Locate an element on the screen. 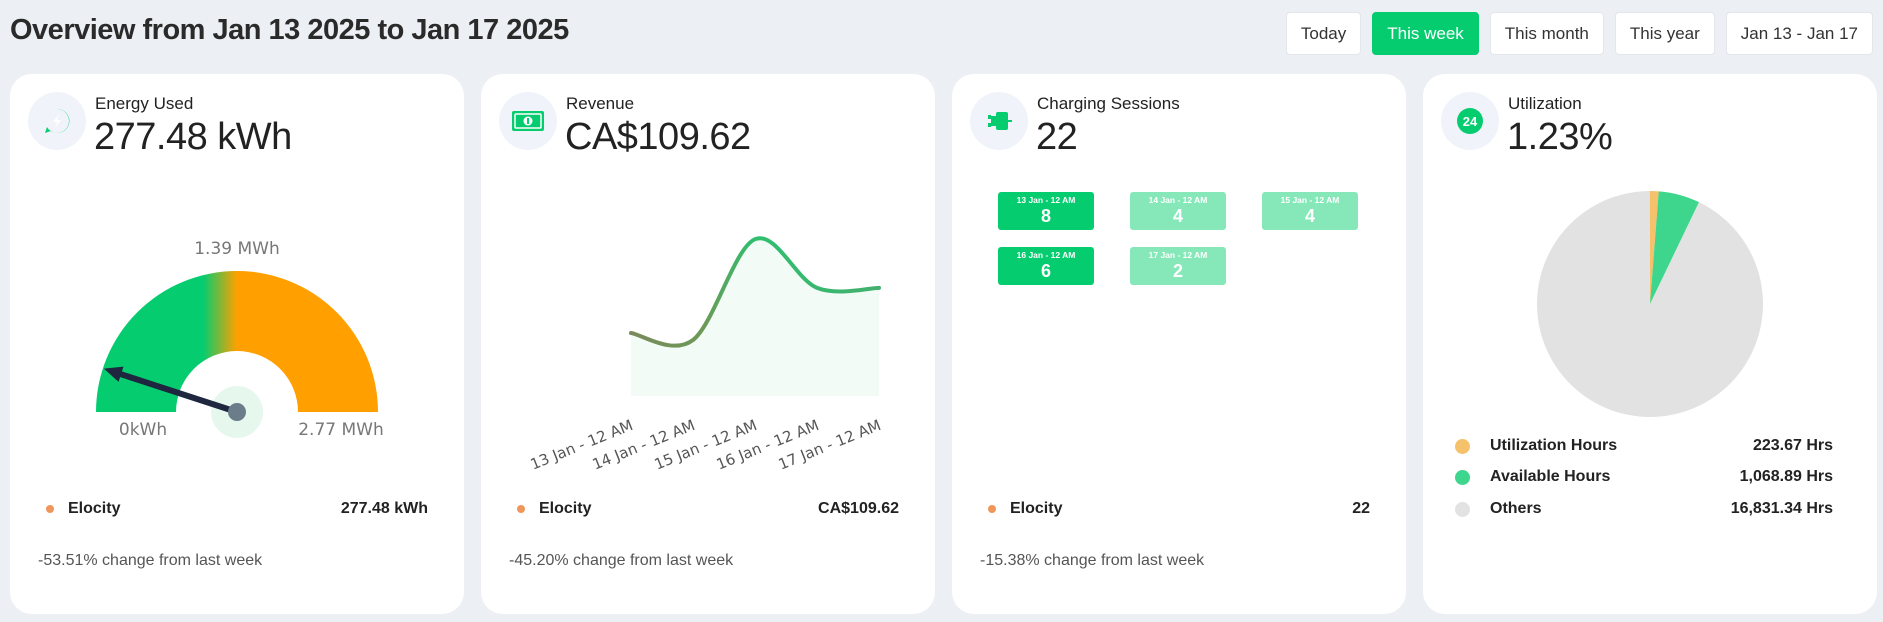 This screenshot has height=622, width=1883. utilization-pie is located at coordinates (1650, 304).